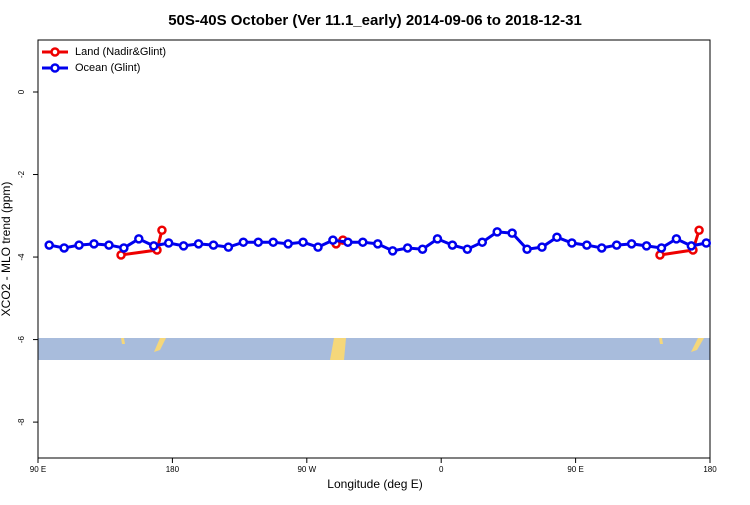  Describe the element at coordinates (107, 68) in the screenshot. I see `legend-label: Ocean (Glint)` at that location.